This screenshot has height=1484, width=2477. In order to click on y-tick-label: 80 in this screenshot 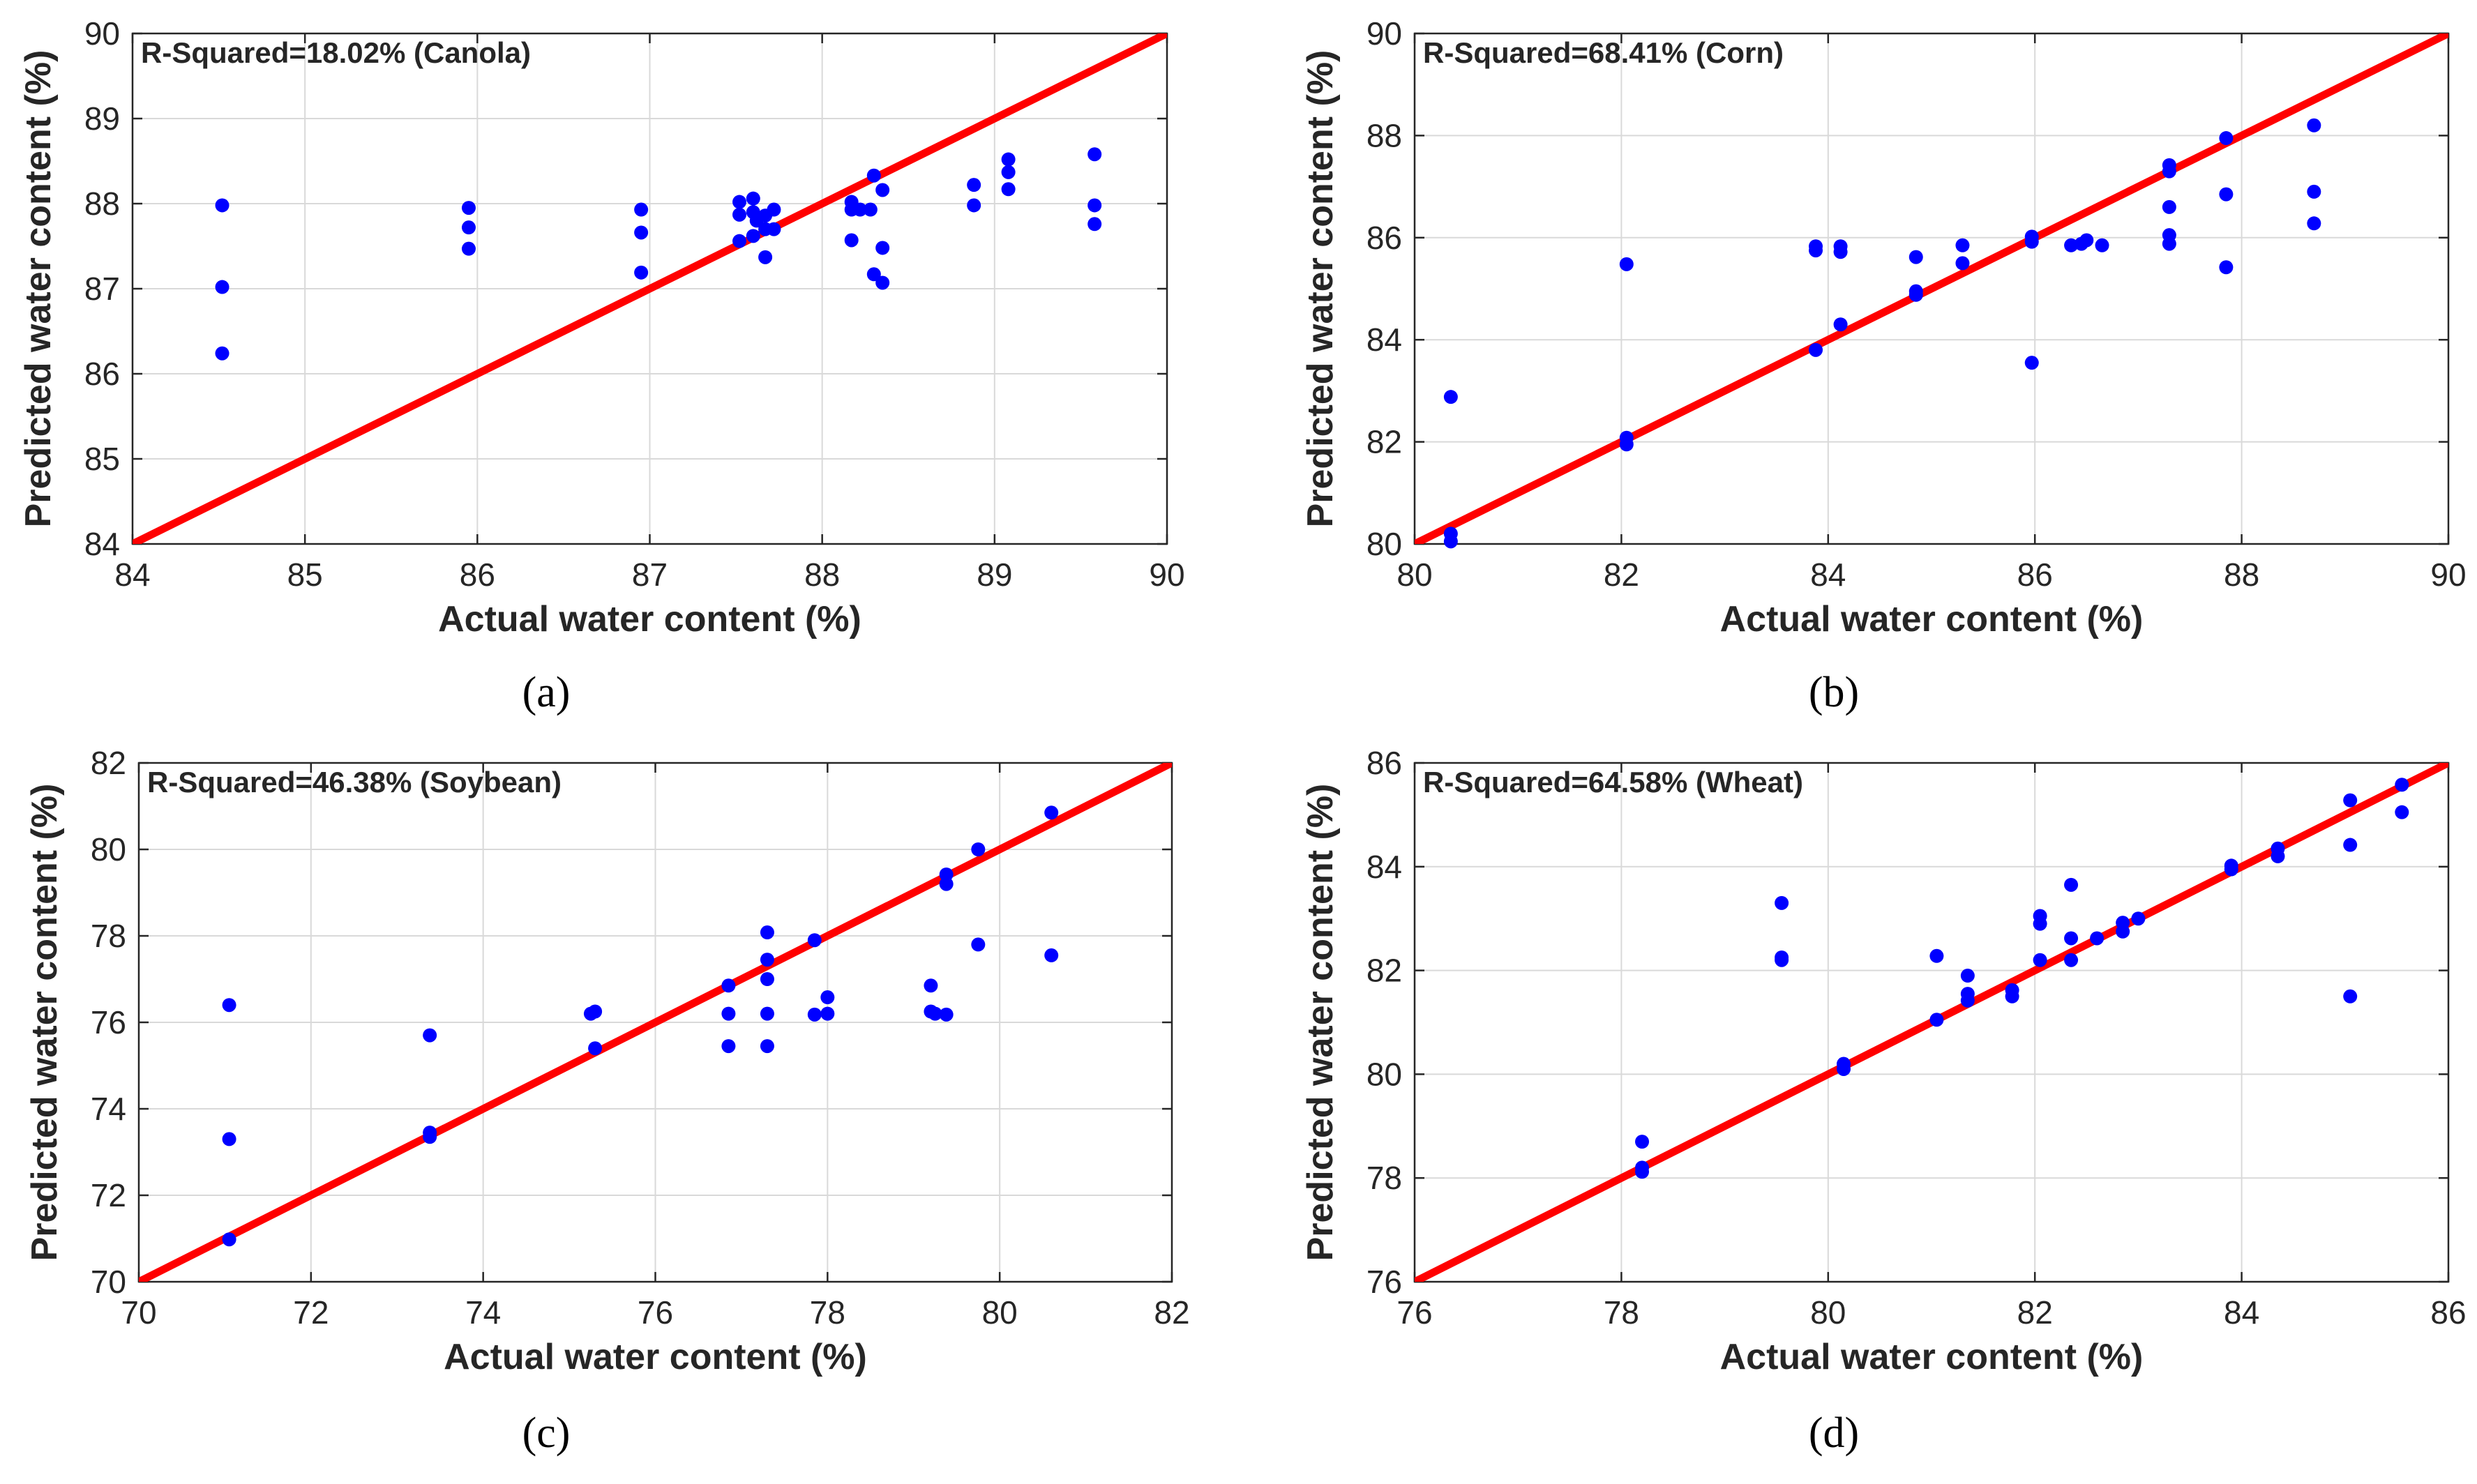, I will do `click(1384, 1074)`.